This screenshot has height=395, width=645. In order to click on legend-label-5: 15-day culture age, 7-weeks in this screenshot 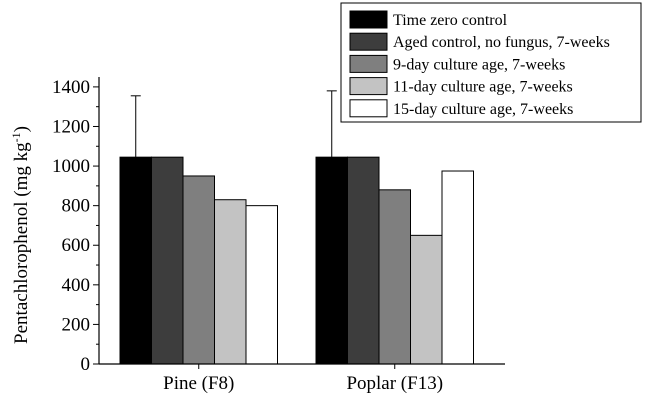, I will do `click(483, 109)`.